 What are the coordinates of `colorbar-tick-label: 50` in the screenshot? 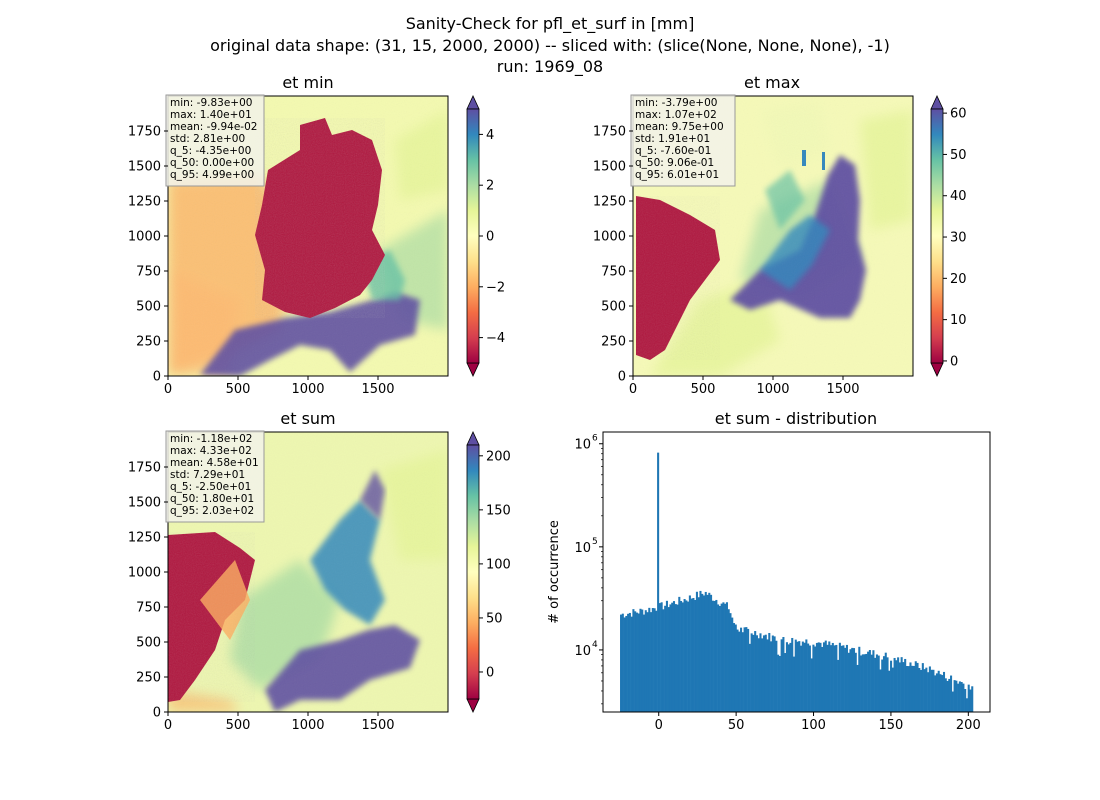 It's located at (494, 618).